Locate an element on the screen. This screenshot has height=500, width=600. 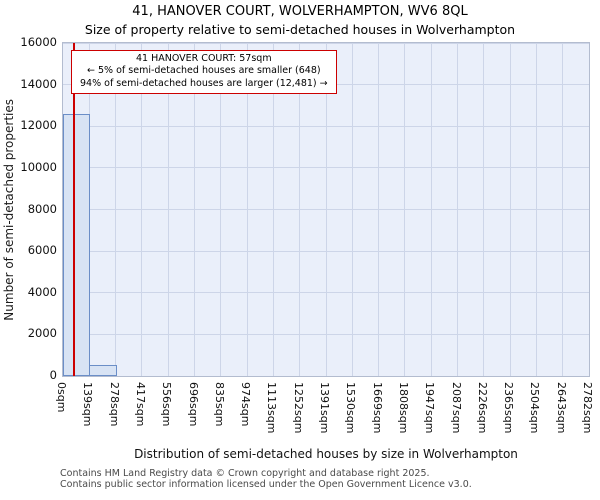
y-tick-labels: 0 2000 4000 6000 8000 10000 12000 14000 16000 is located at coordinates (28, 208).